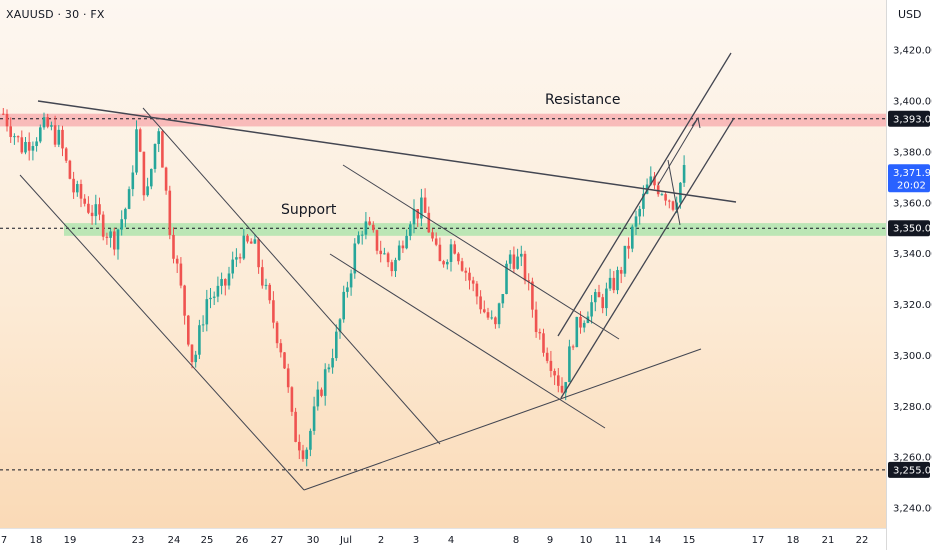  What do you see at coordinates (912, 356) in the screenshot?
I see `price-tick-label: 3,300.00` at bounding box center [912, 356].